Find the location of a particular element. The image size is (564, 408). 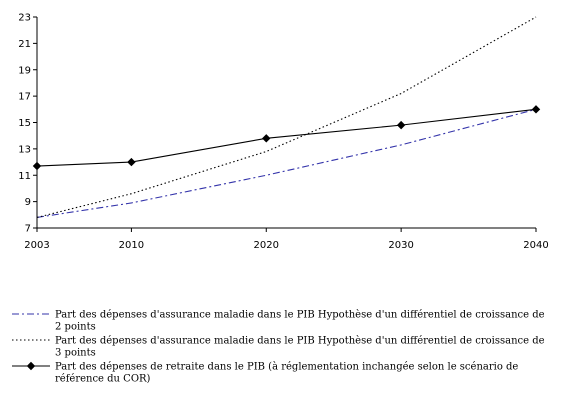

y-tick-label: 19 is located at coordinates (24, 70).